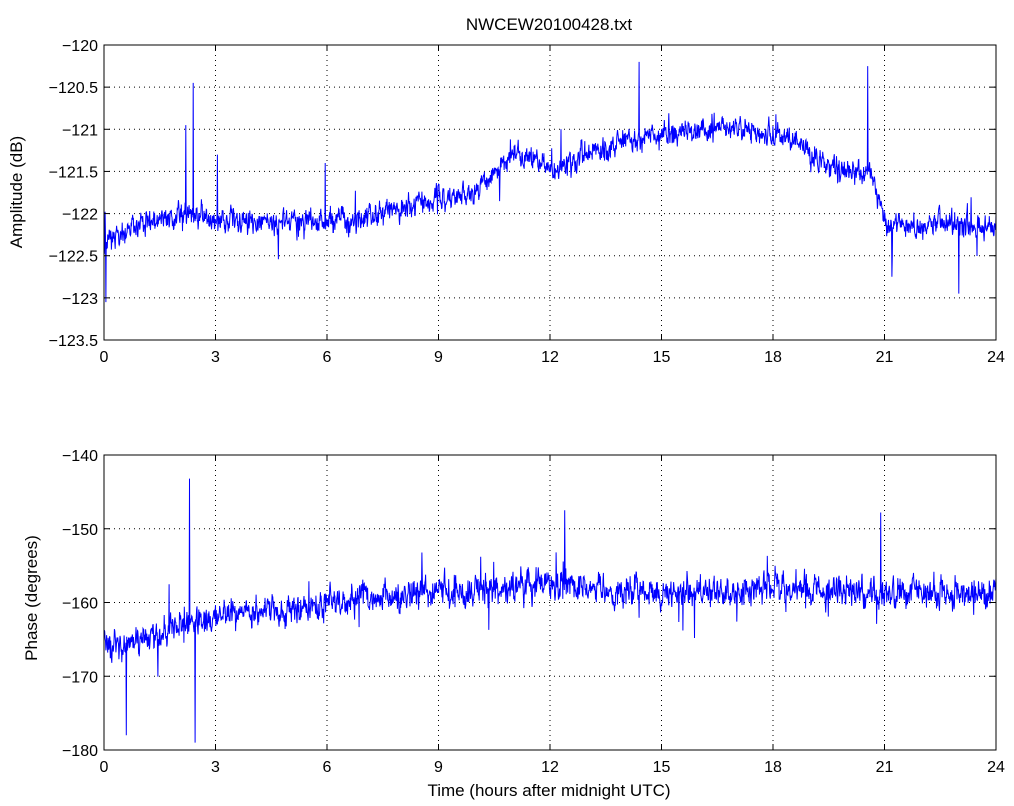 Image resolution: width=1014 pixels, height=806 pixels. I want to click on amplitude-y-tick-label: −120.5, so click(73, 88).